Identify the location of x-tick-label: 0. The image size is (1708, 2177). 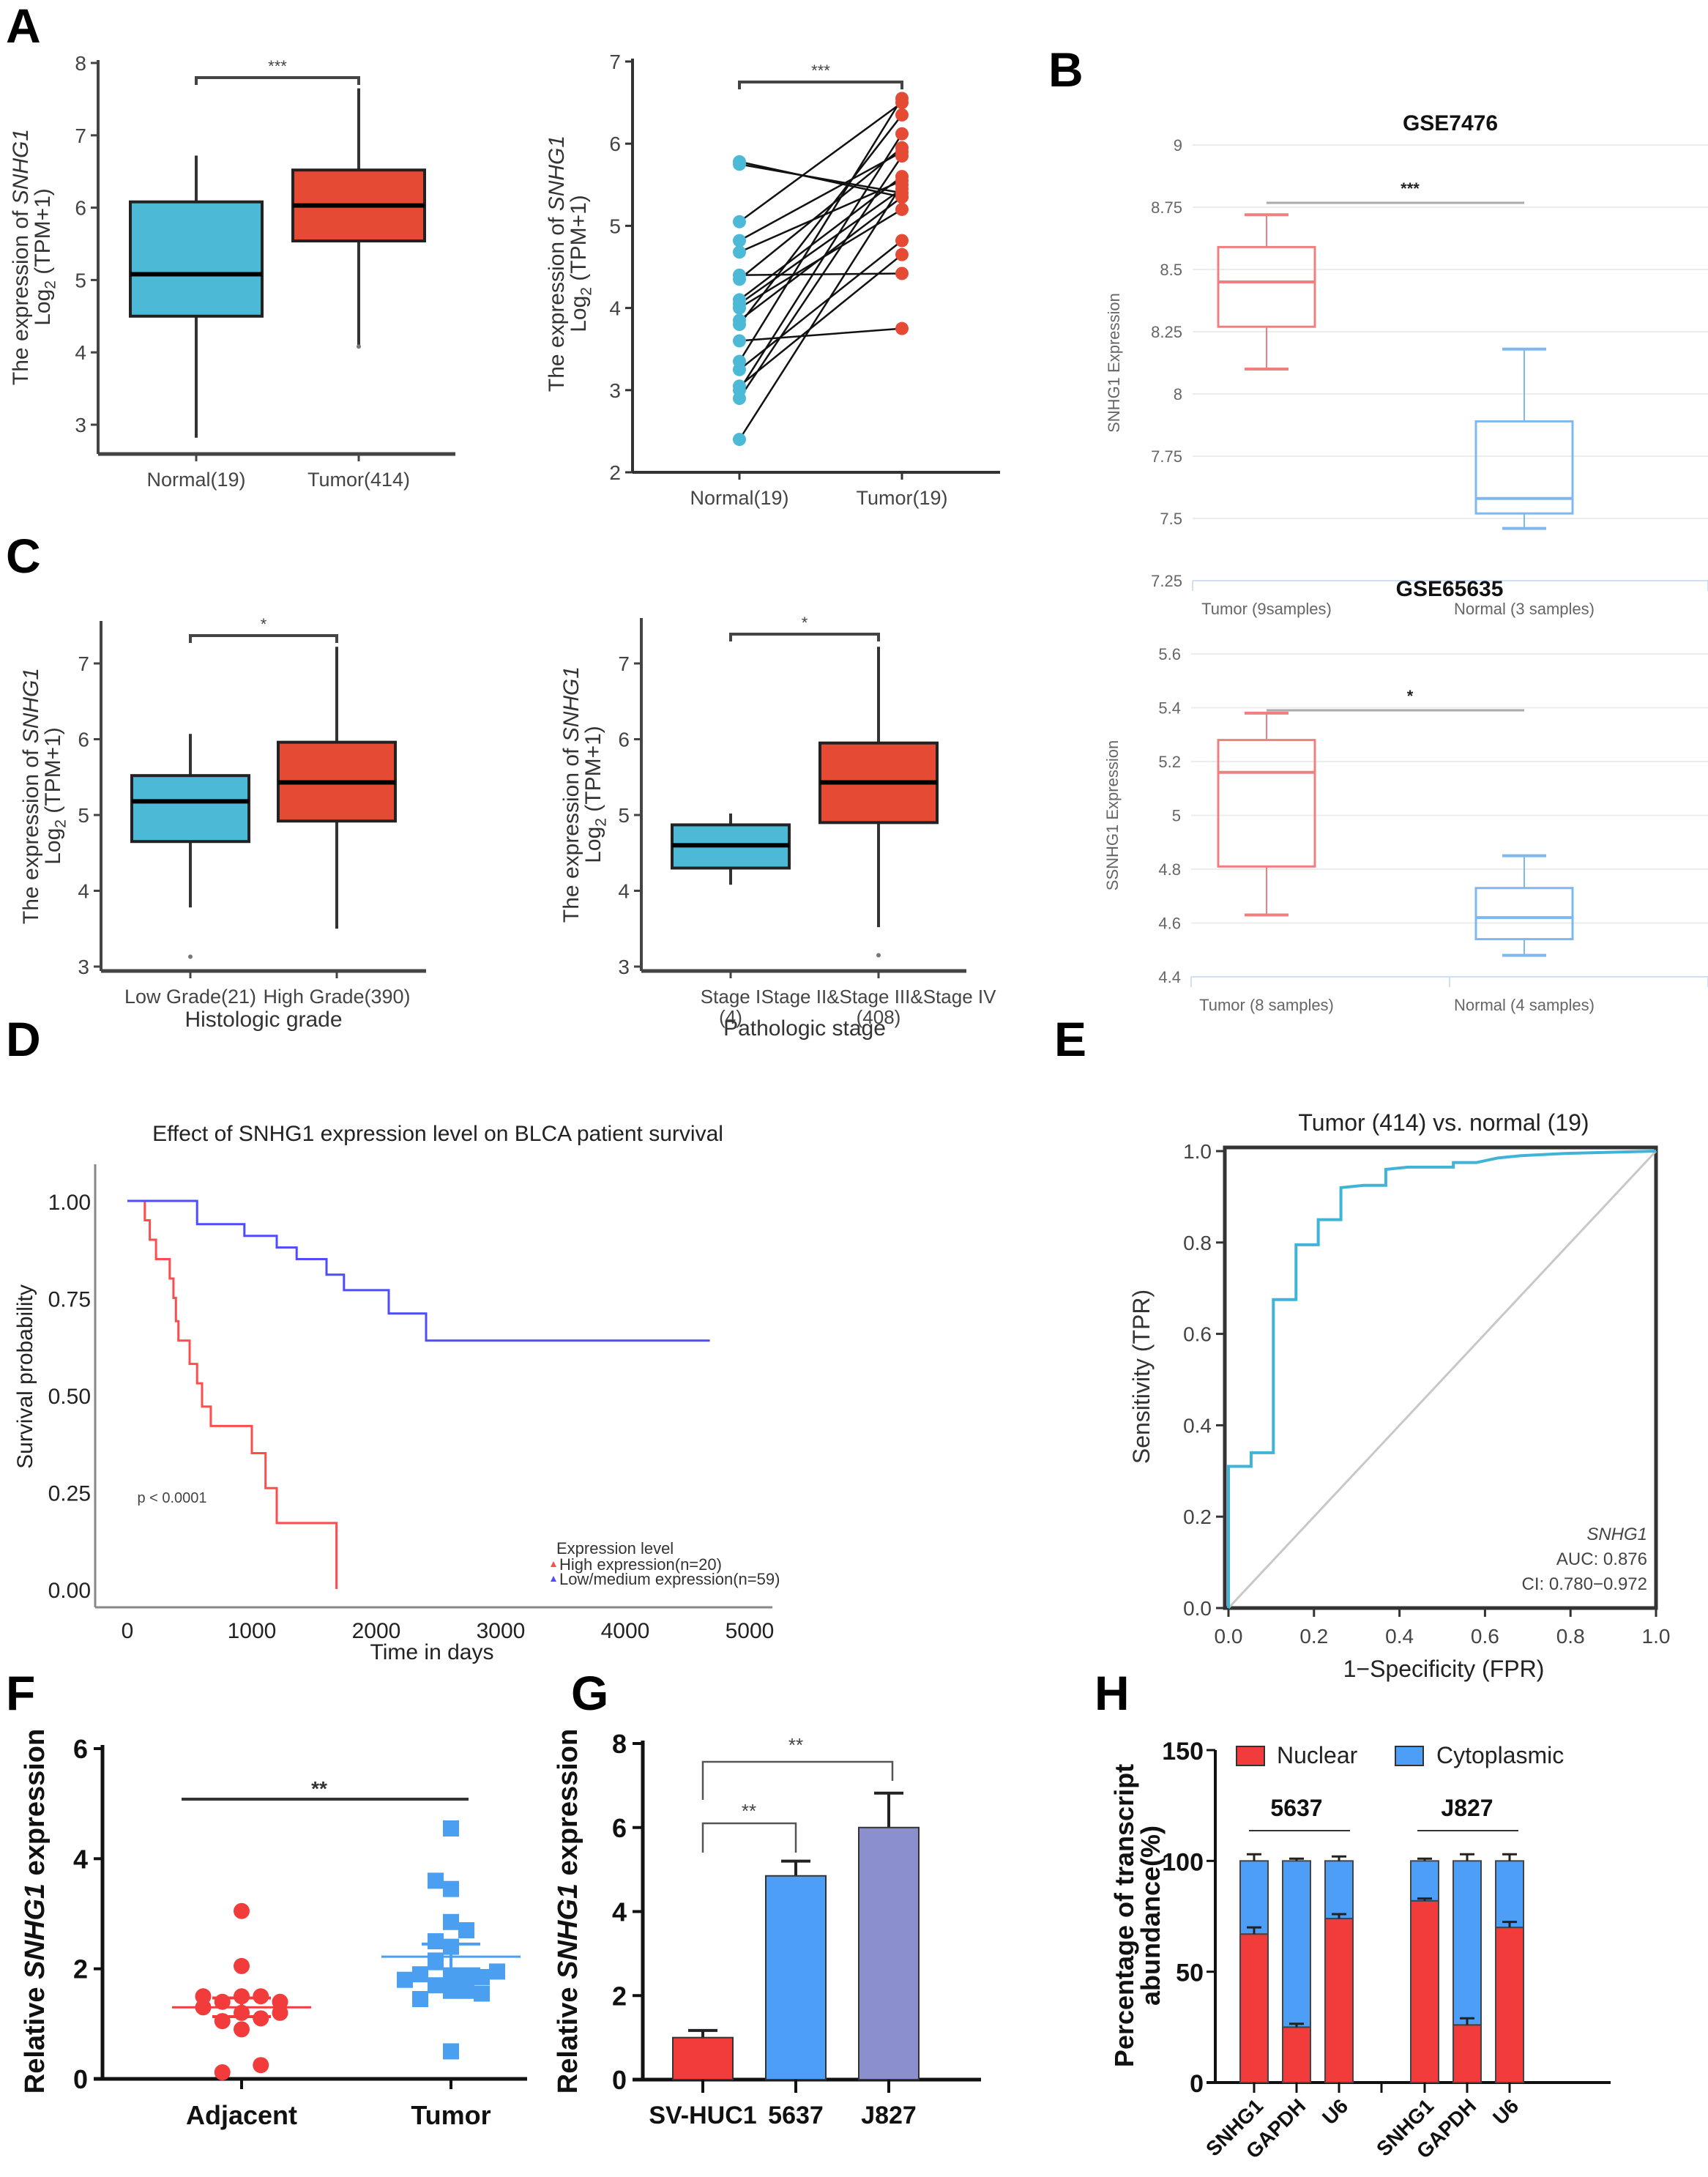
(128, 1631).